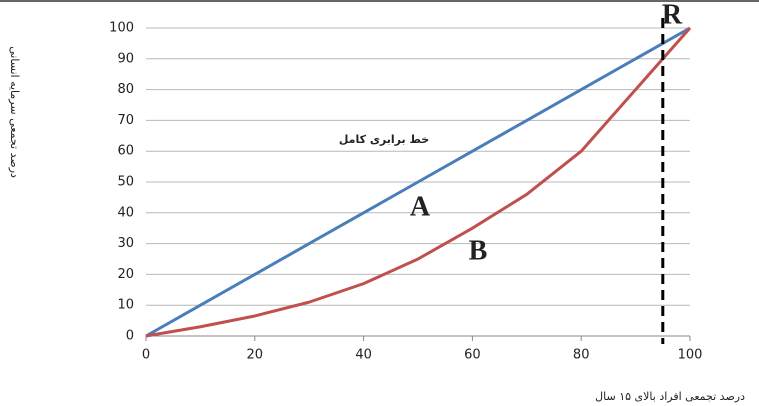  I want to click on annotation: B, so click(478, 250).